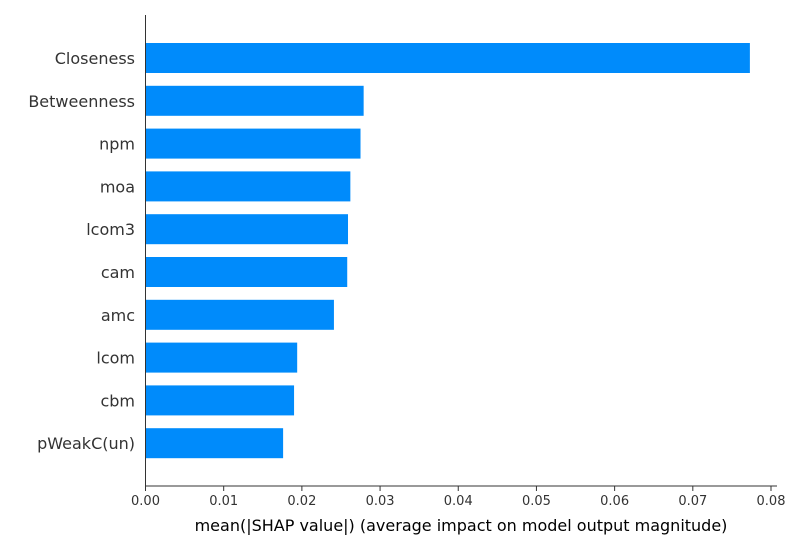  What do you see at coordinates (221, 357) in the screenshot?
I see `bar-lcom` at bounding box center [221, 357].